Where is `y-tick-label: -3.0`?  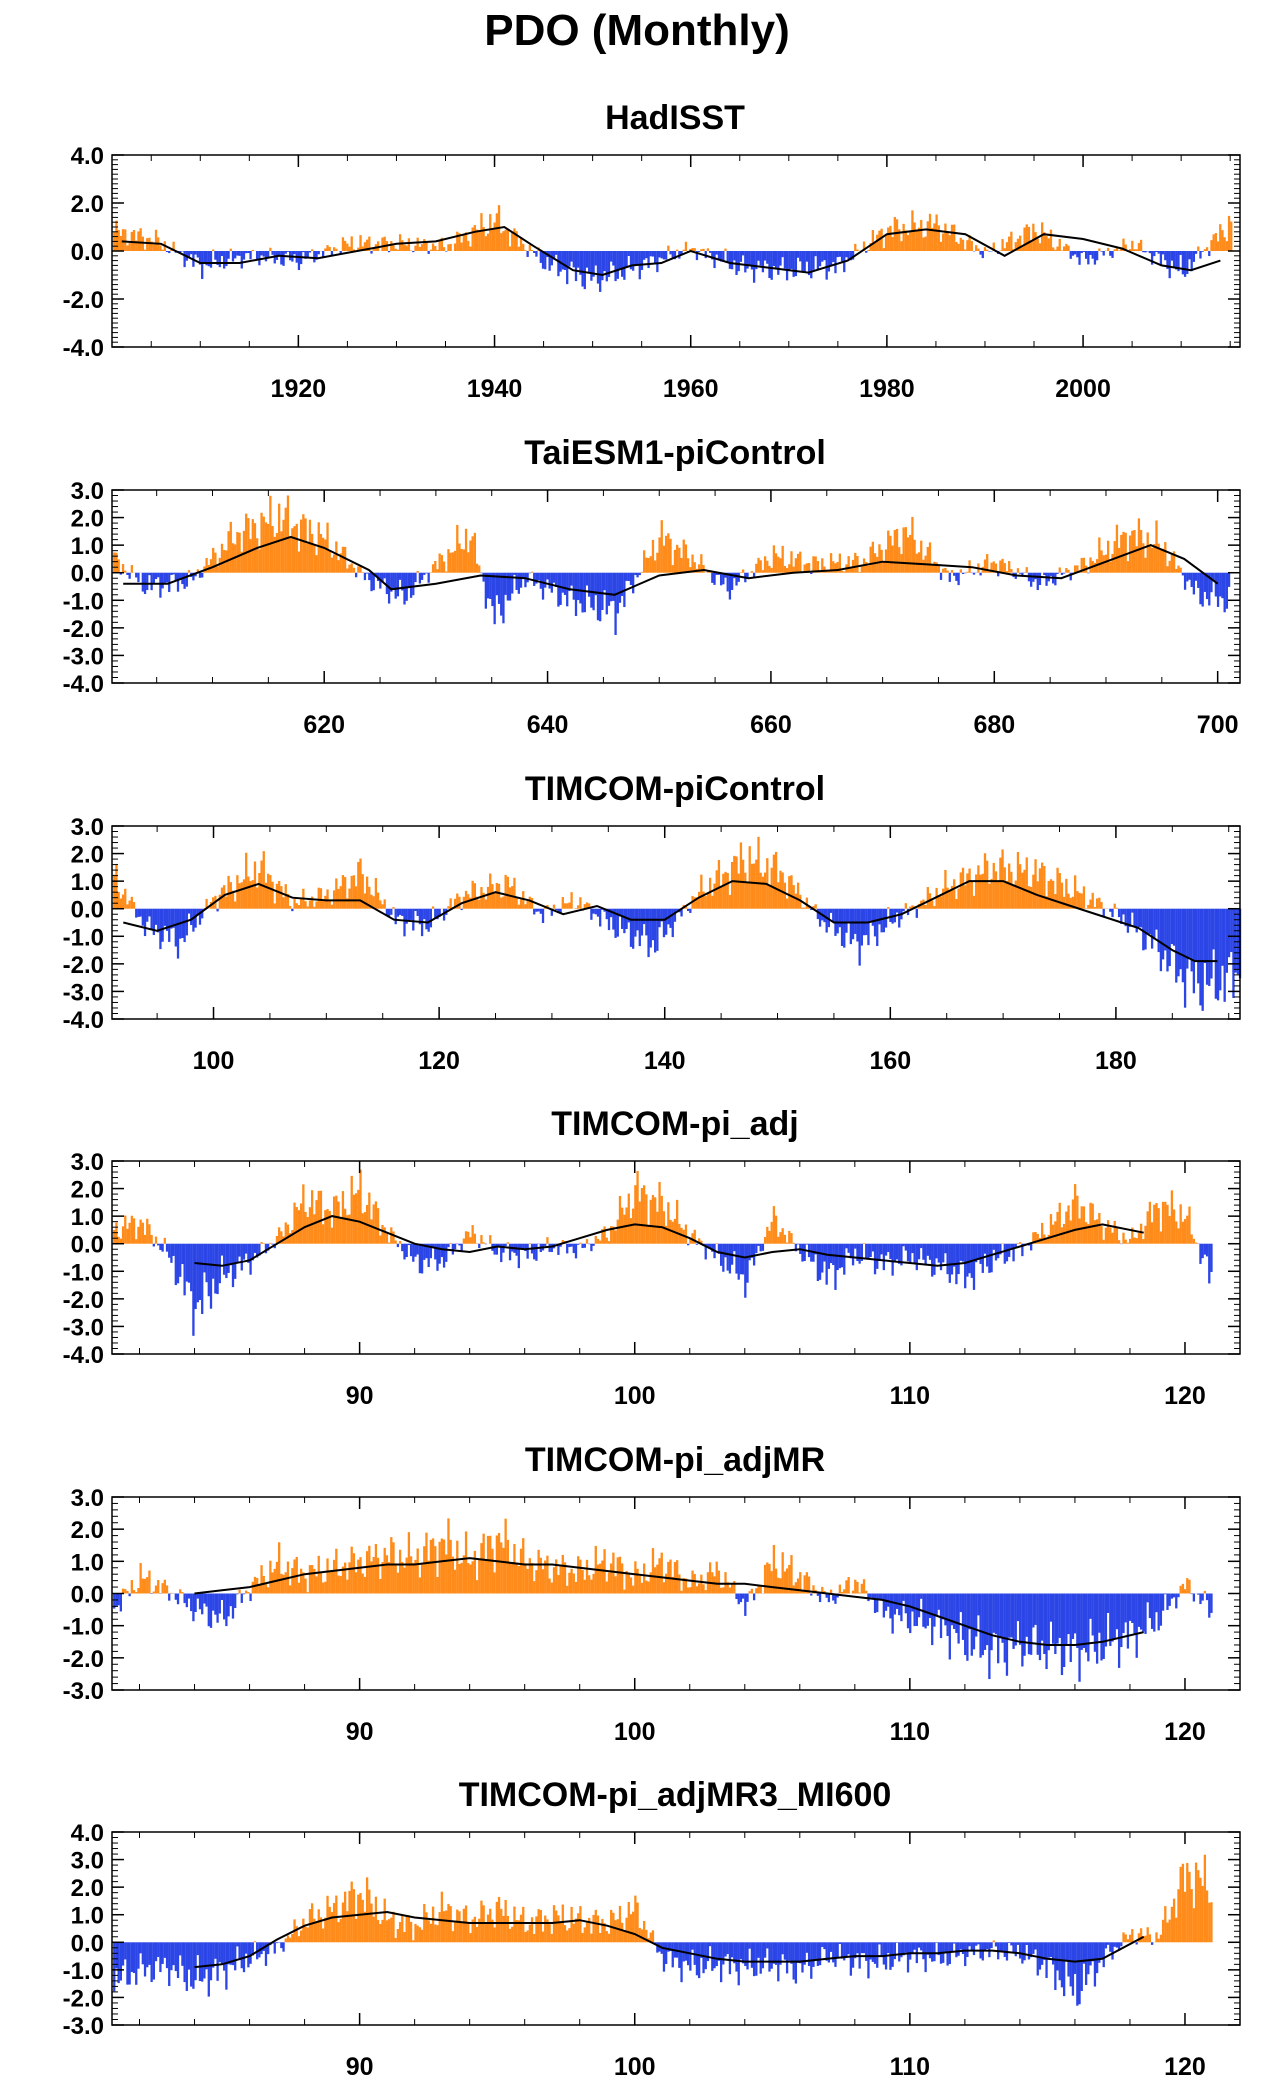 y-tick-label: -3.0 is located at coordinates (83, 992).